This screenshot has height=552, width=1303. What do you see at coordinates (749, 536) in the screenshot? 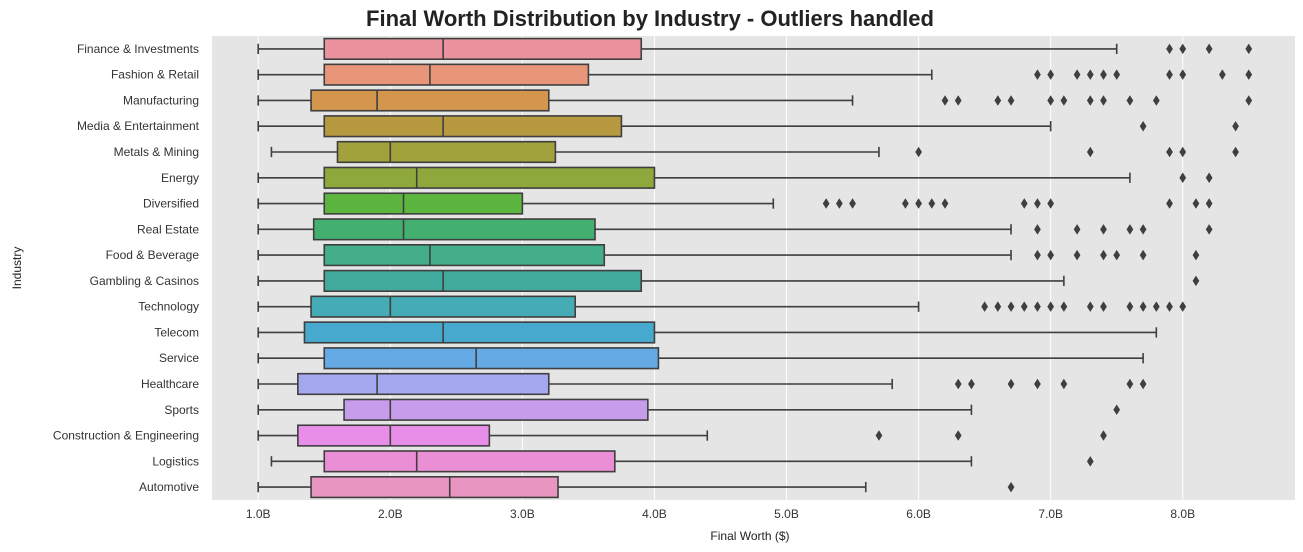
I see `x-axis-label: Final Worth ($)` at bounding box center [749, 536].